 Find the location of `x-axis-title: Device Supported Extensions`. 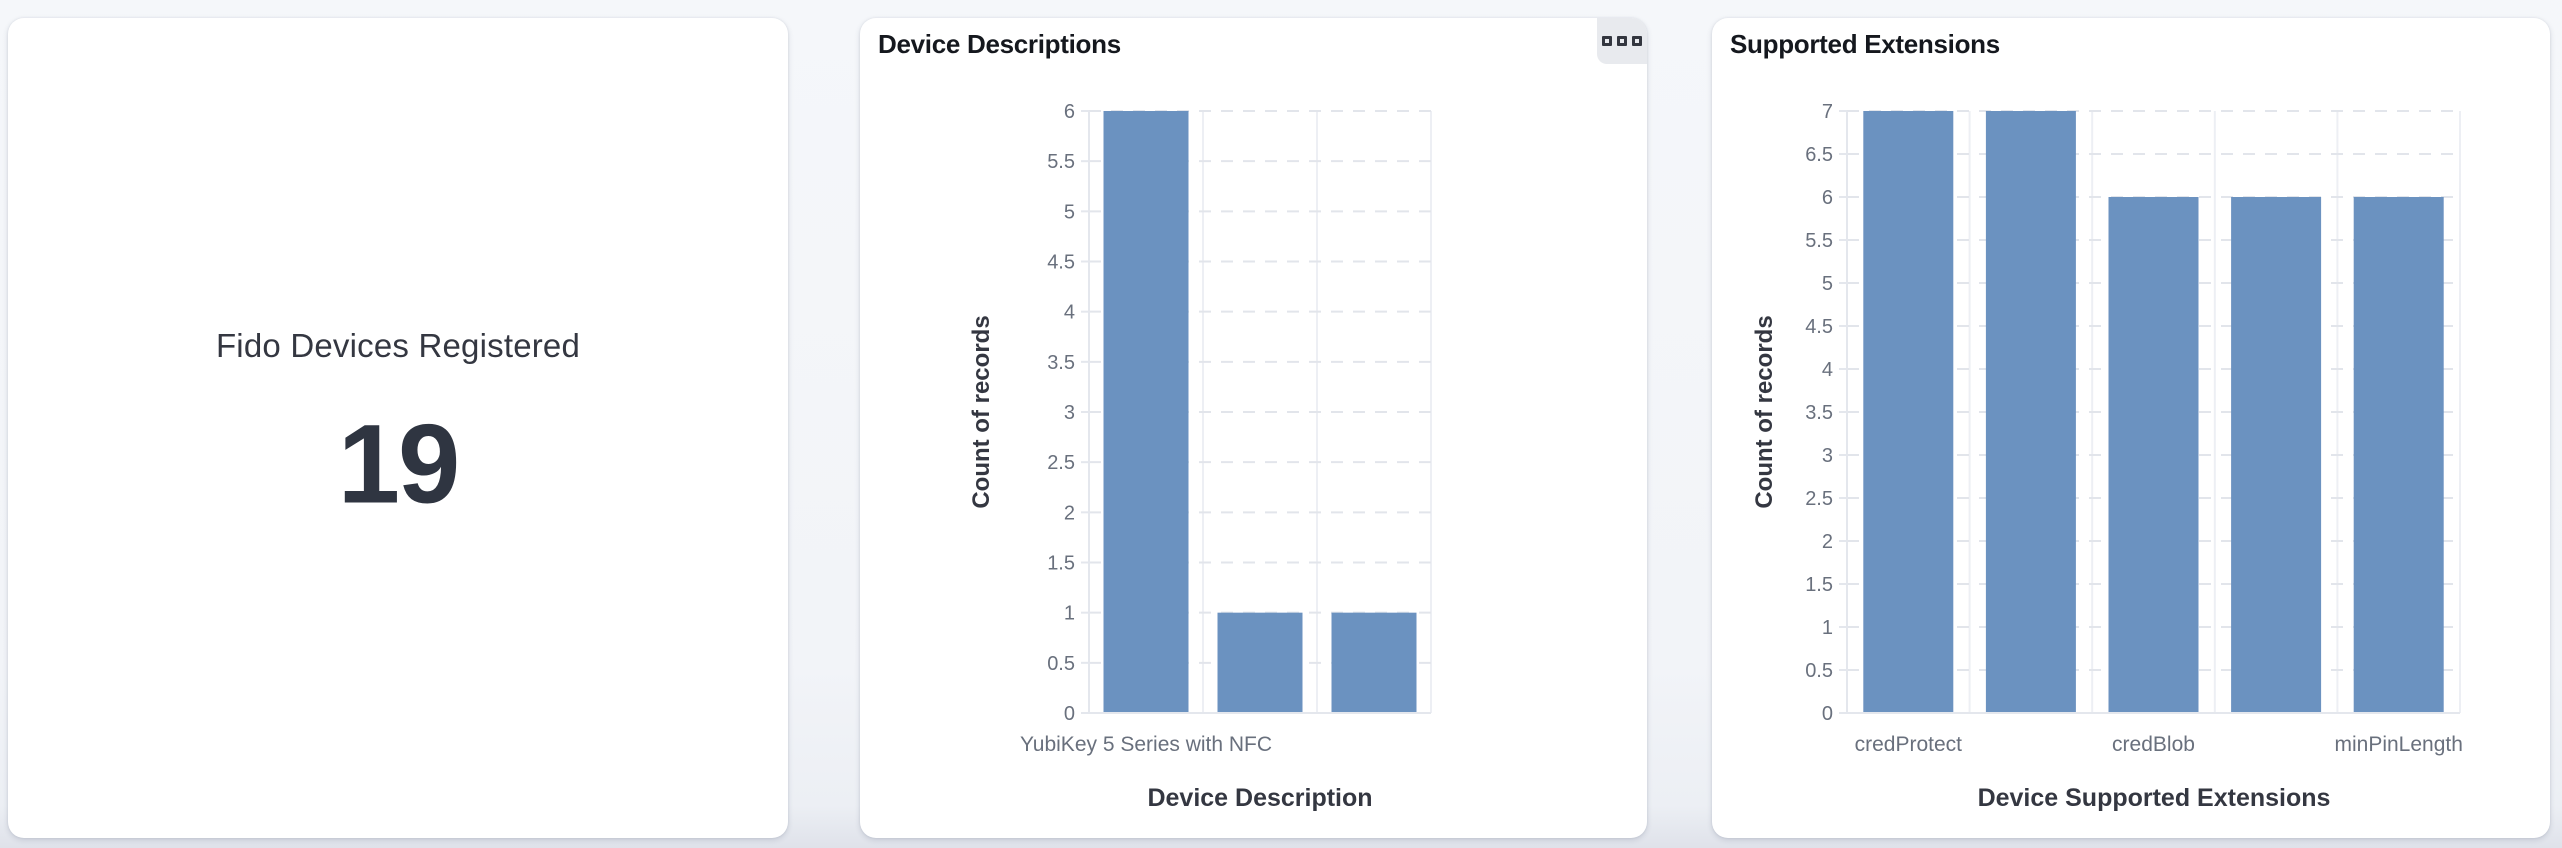

x-axis-title: Device Supported Extensions is located at coordinates (2154, 798).